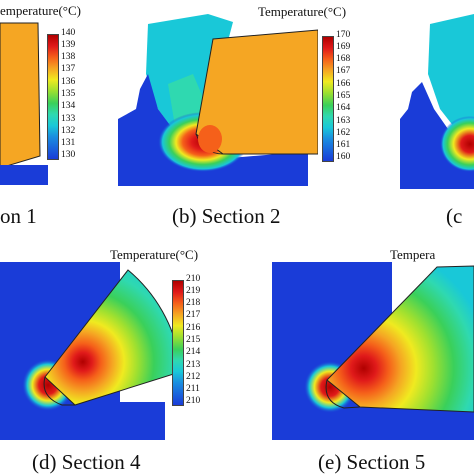 This screenshot has height=474, width=474. Describe the element at coordinates (68, 33) in the screenshot. I see `panel-a-tick: 140` at that location.